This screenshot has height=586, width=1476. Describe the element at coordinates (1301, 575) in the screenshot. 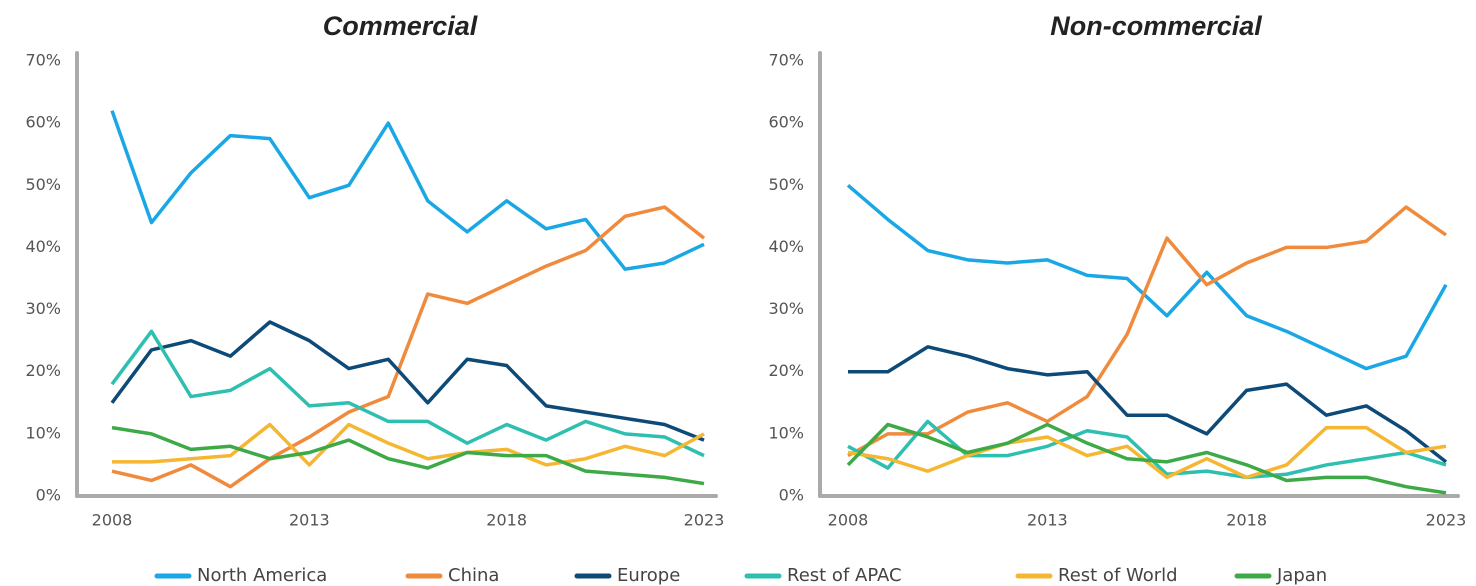

I see `legend-label: Japan` at that location.